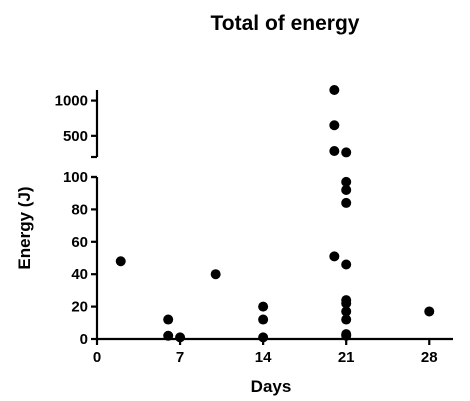  Describe the element at coordinates (180, 357) in the screenshot. I see `x-tick-label: 7` at that location.